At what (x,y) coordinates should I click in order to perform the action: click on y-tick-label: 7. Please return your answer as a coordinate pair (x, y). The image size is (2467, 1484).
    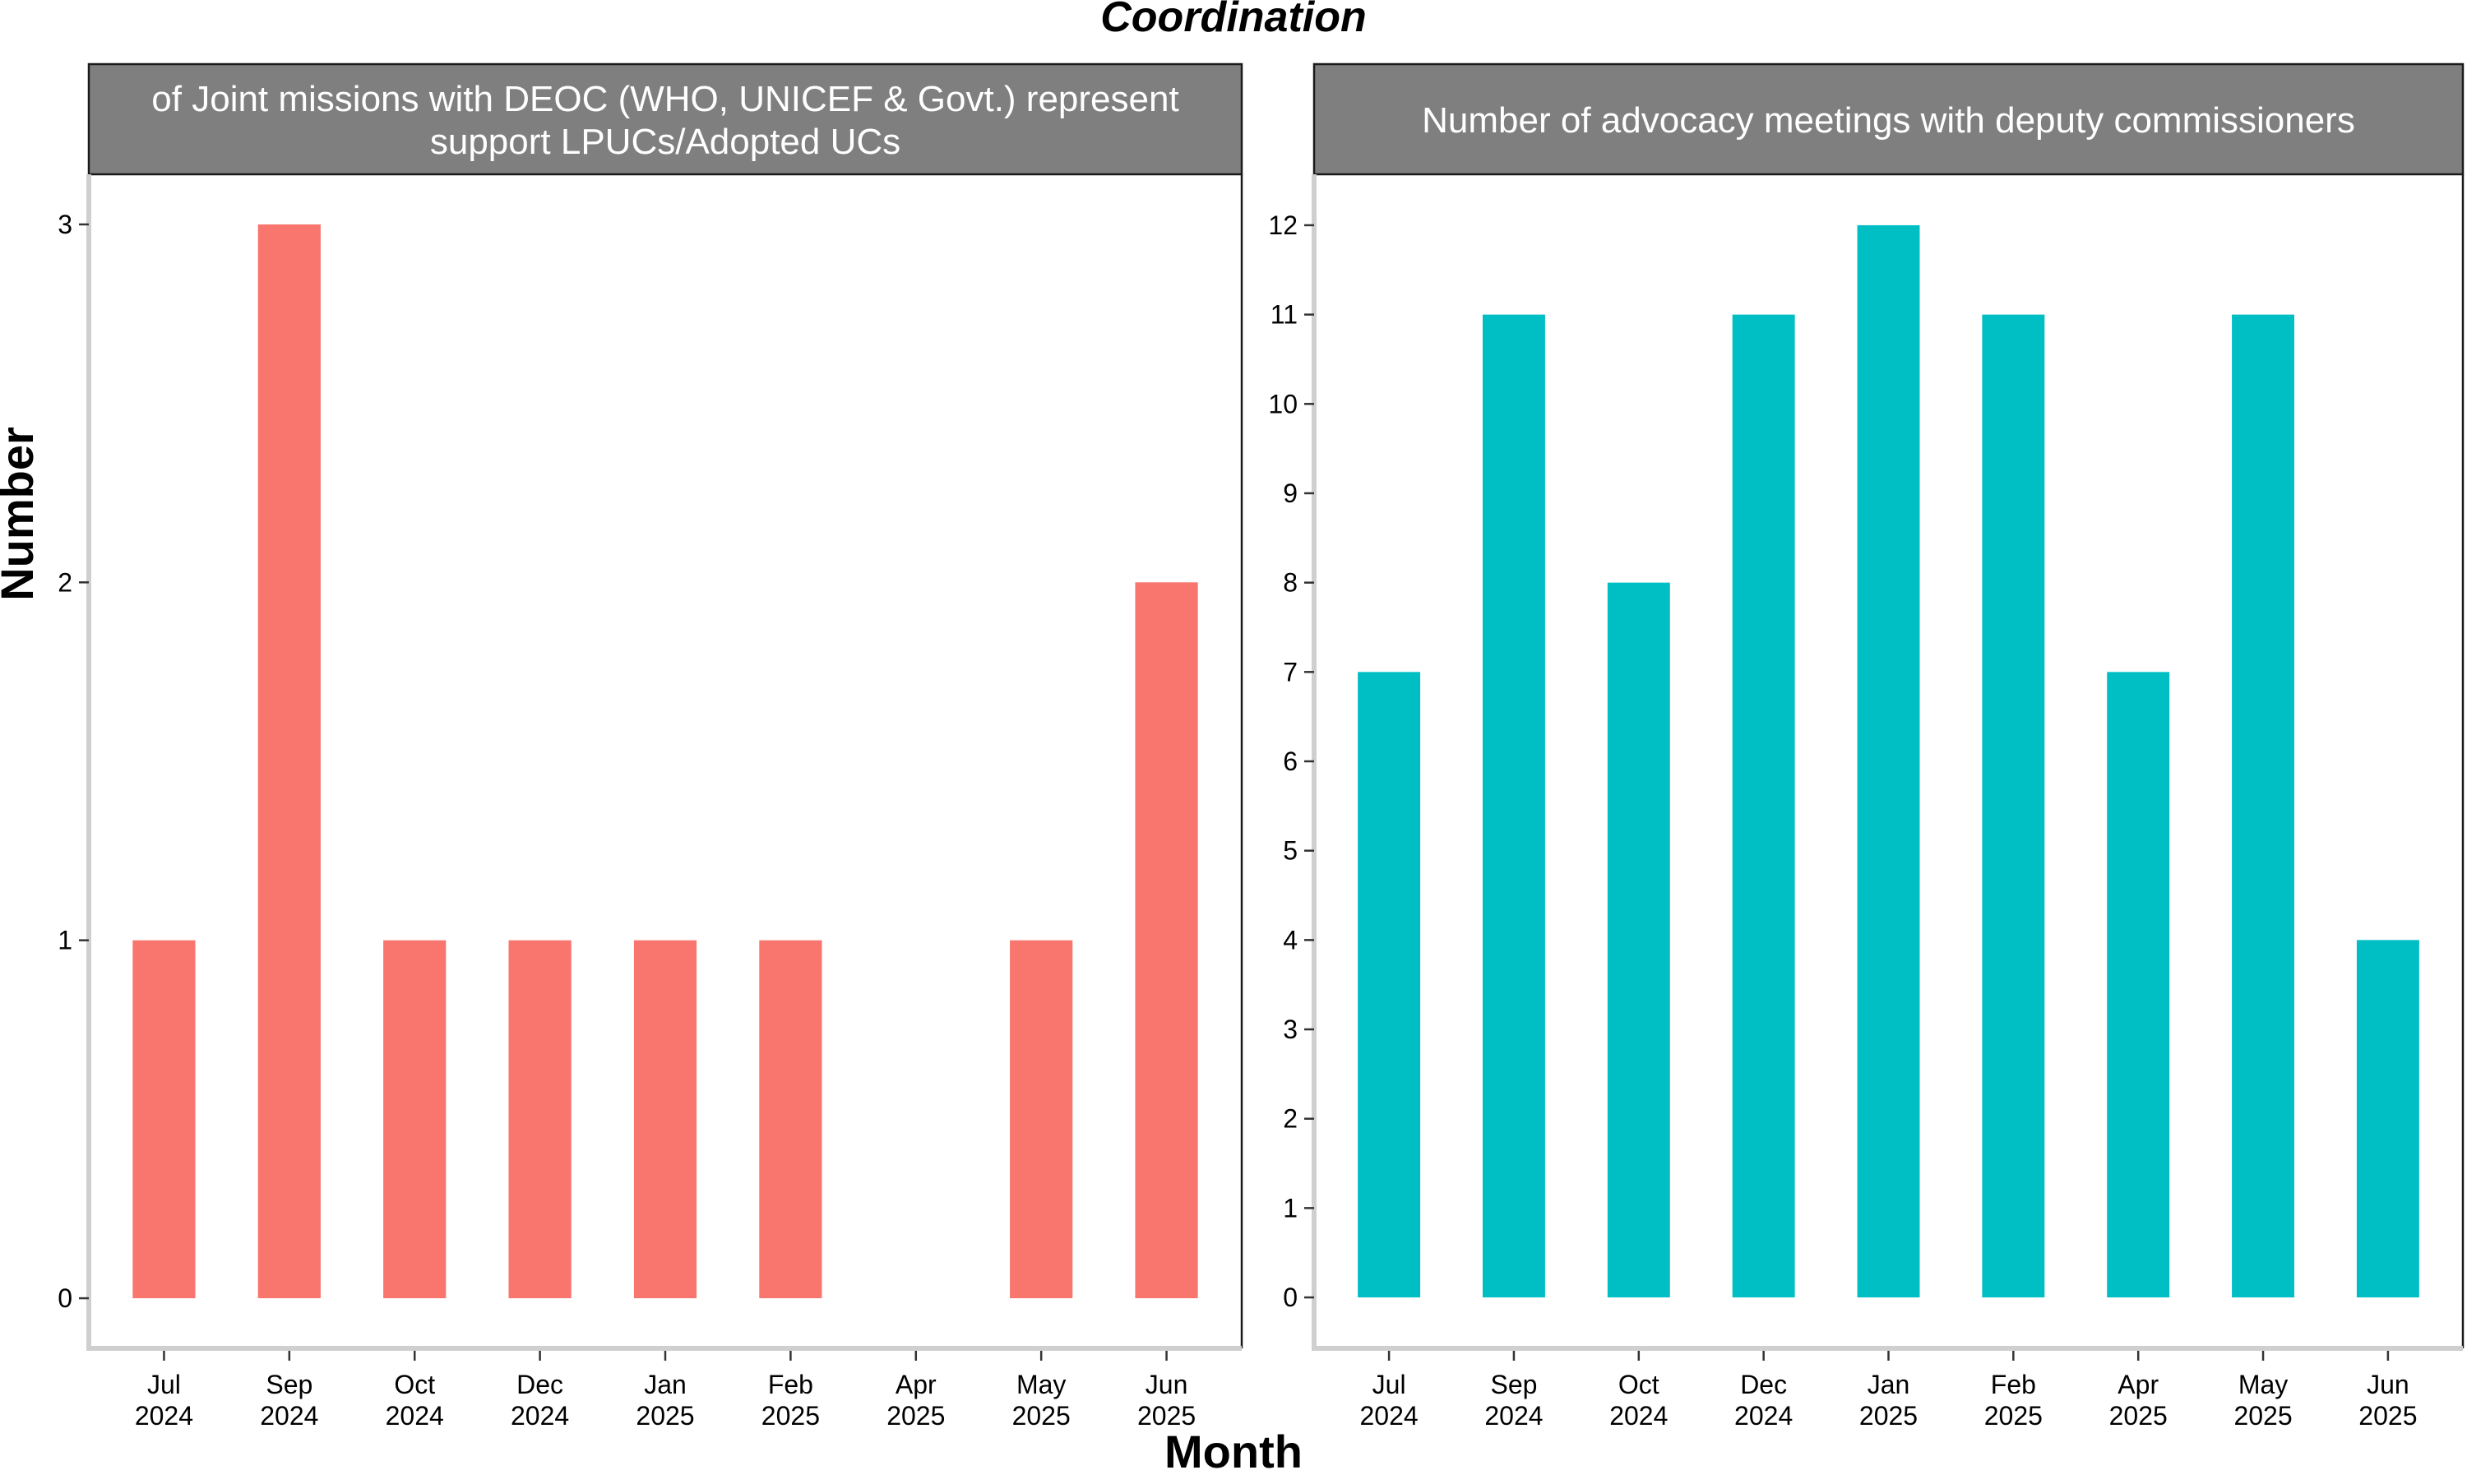
    Looking at the image, I should click on (1291, 672).